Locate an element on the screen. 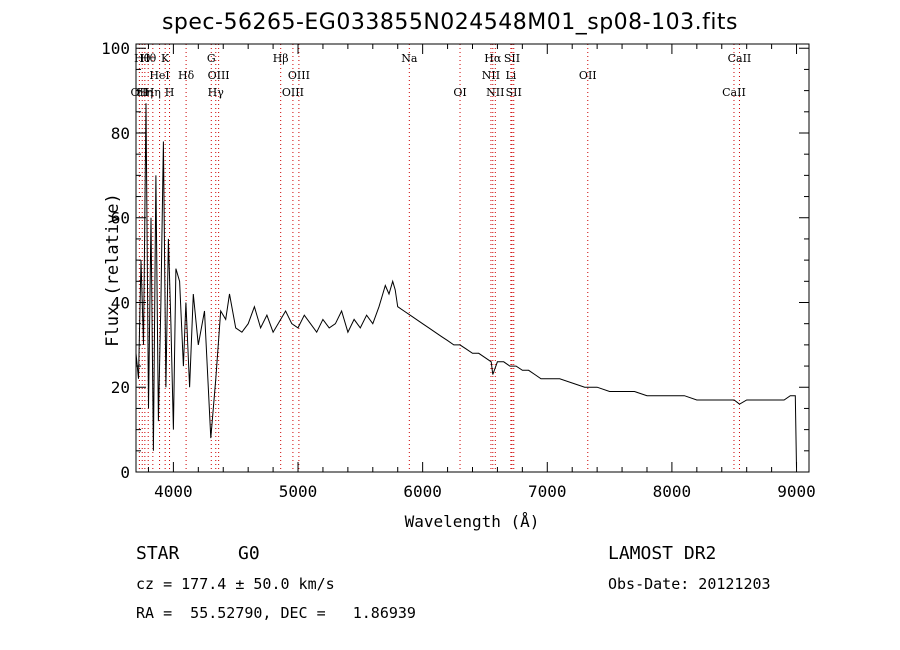 The height and width of the screenshot is (650, 900). object-subclass: G0 is located at coordinates (249, 553).